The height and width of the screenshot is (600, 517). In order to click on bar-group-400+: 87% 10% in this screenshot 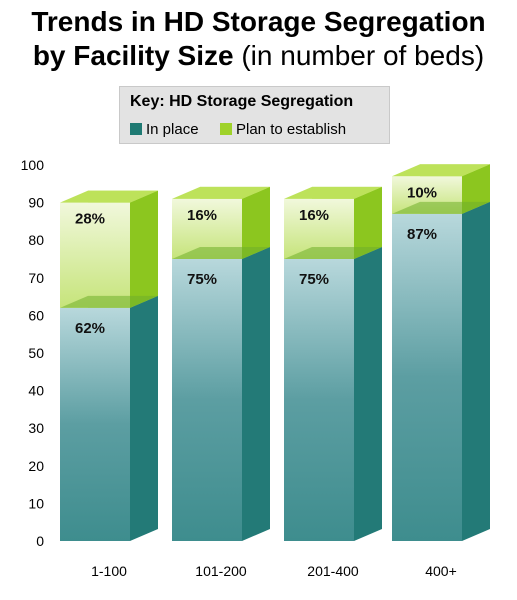, I will do `click(441, 352)`.